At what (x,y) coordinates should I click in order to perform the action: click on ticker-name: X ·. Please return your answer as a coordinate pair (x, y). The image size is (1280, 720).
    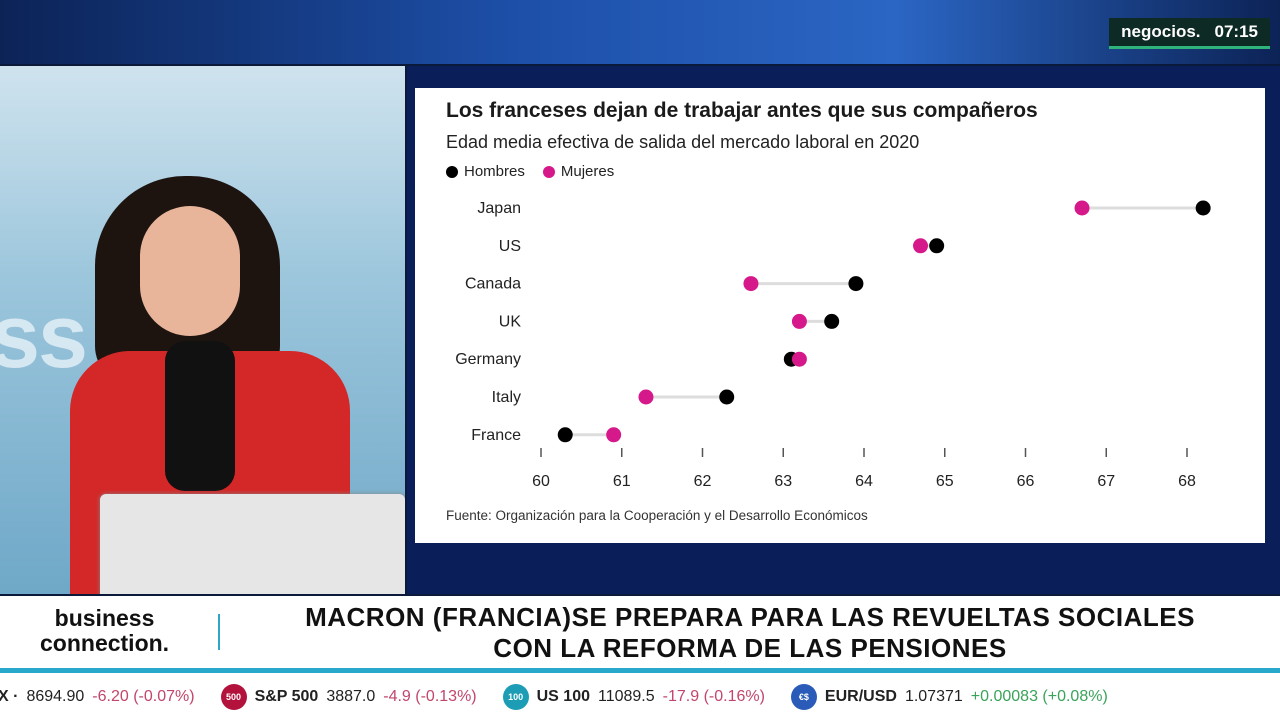
    Looking at the image, I should click on (9, 696).